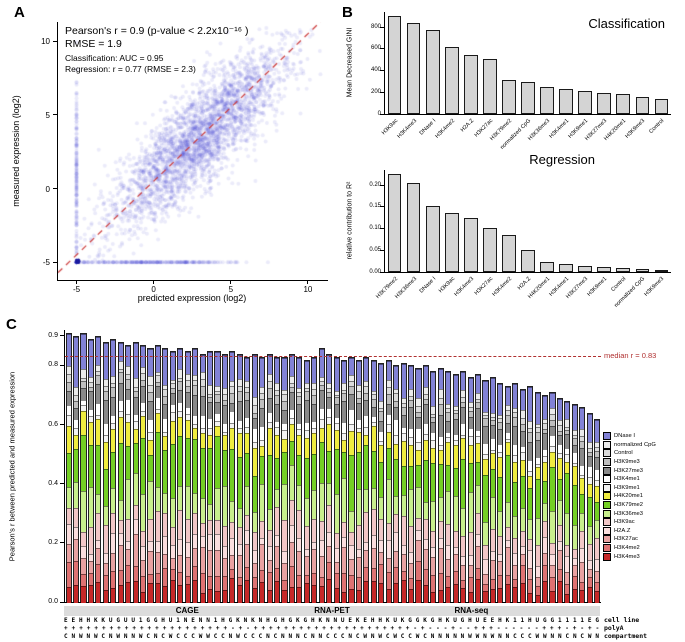 The height and width of the screenshot is (642, 685). What do you see at coordinates (93, 44) in the screenshot?
I see `annotation-rmse: RMSE = 1.9` at bounding box center [93, 44].